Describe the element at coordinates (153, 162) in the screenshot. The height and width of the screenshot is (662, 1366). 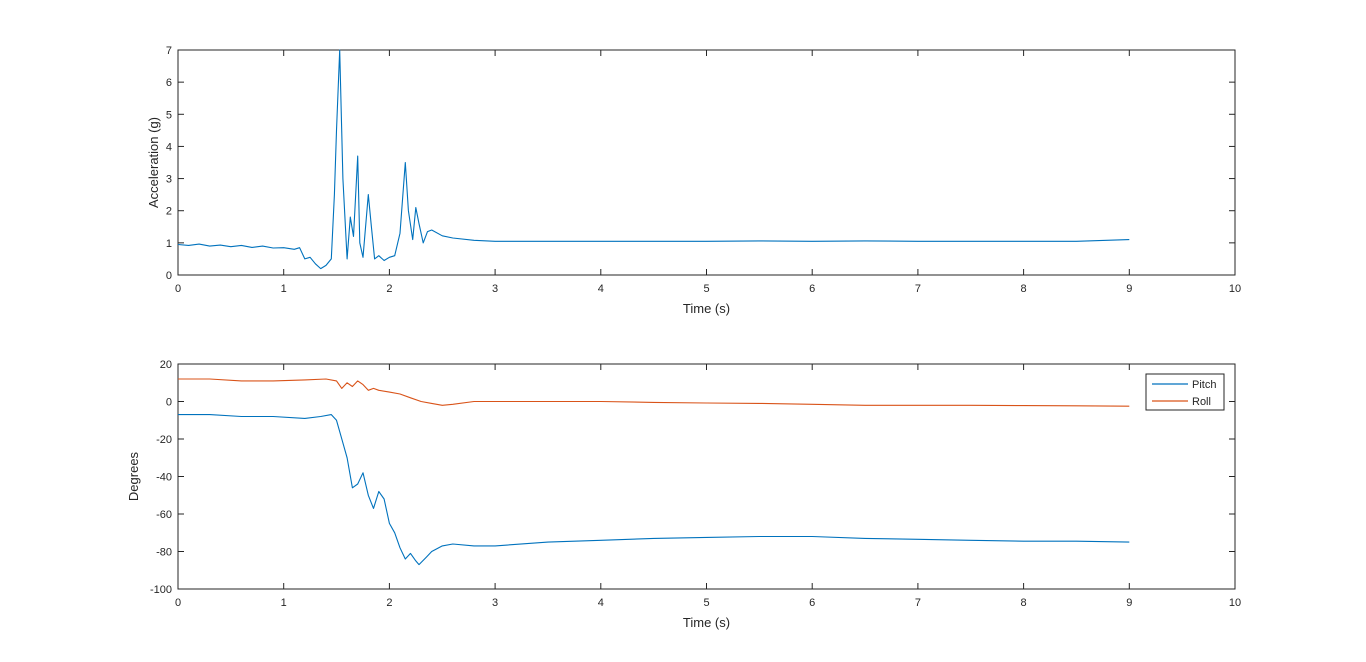
I see `y-axis-label: Acceleration (g)` at that location.